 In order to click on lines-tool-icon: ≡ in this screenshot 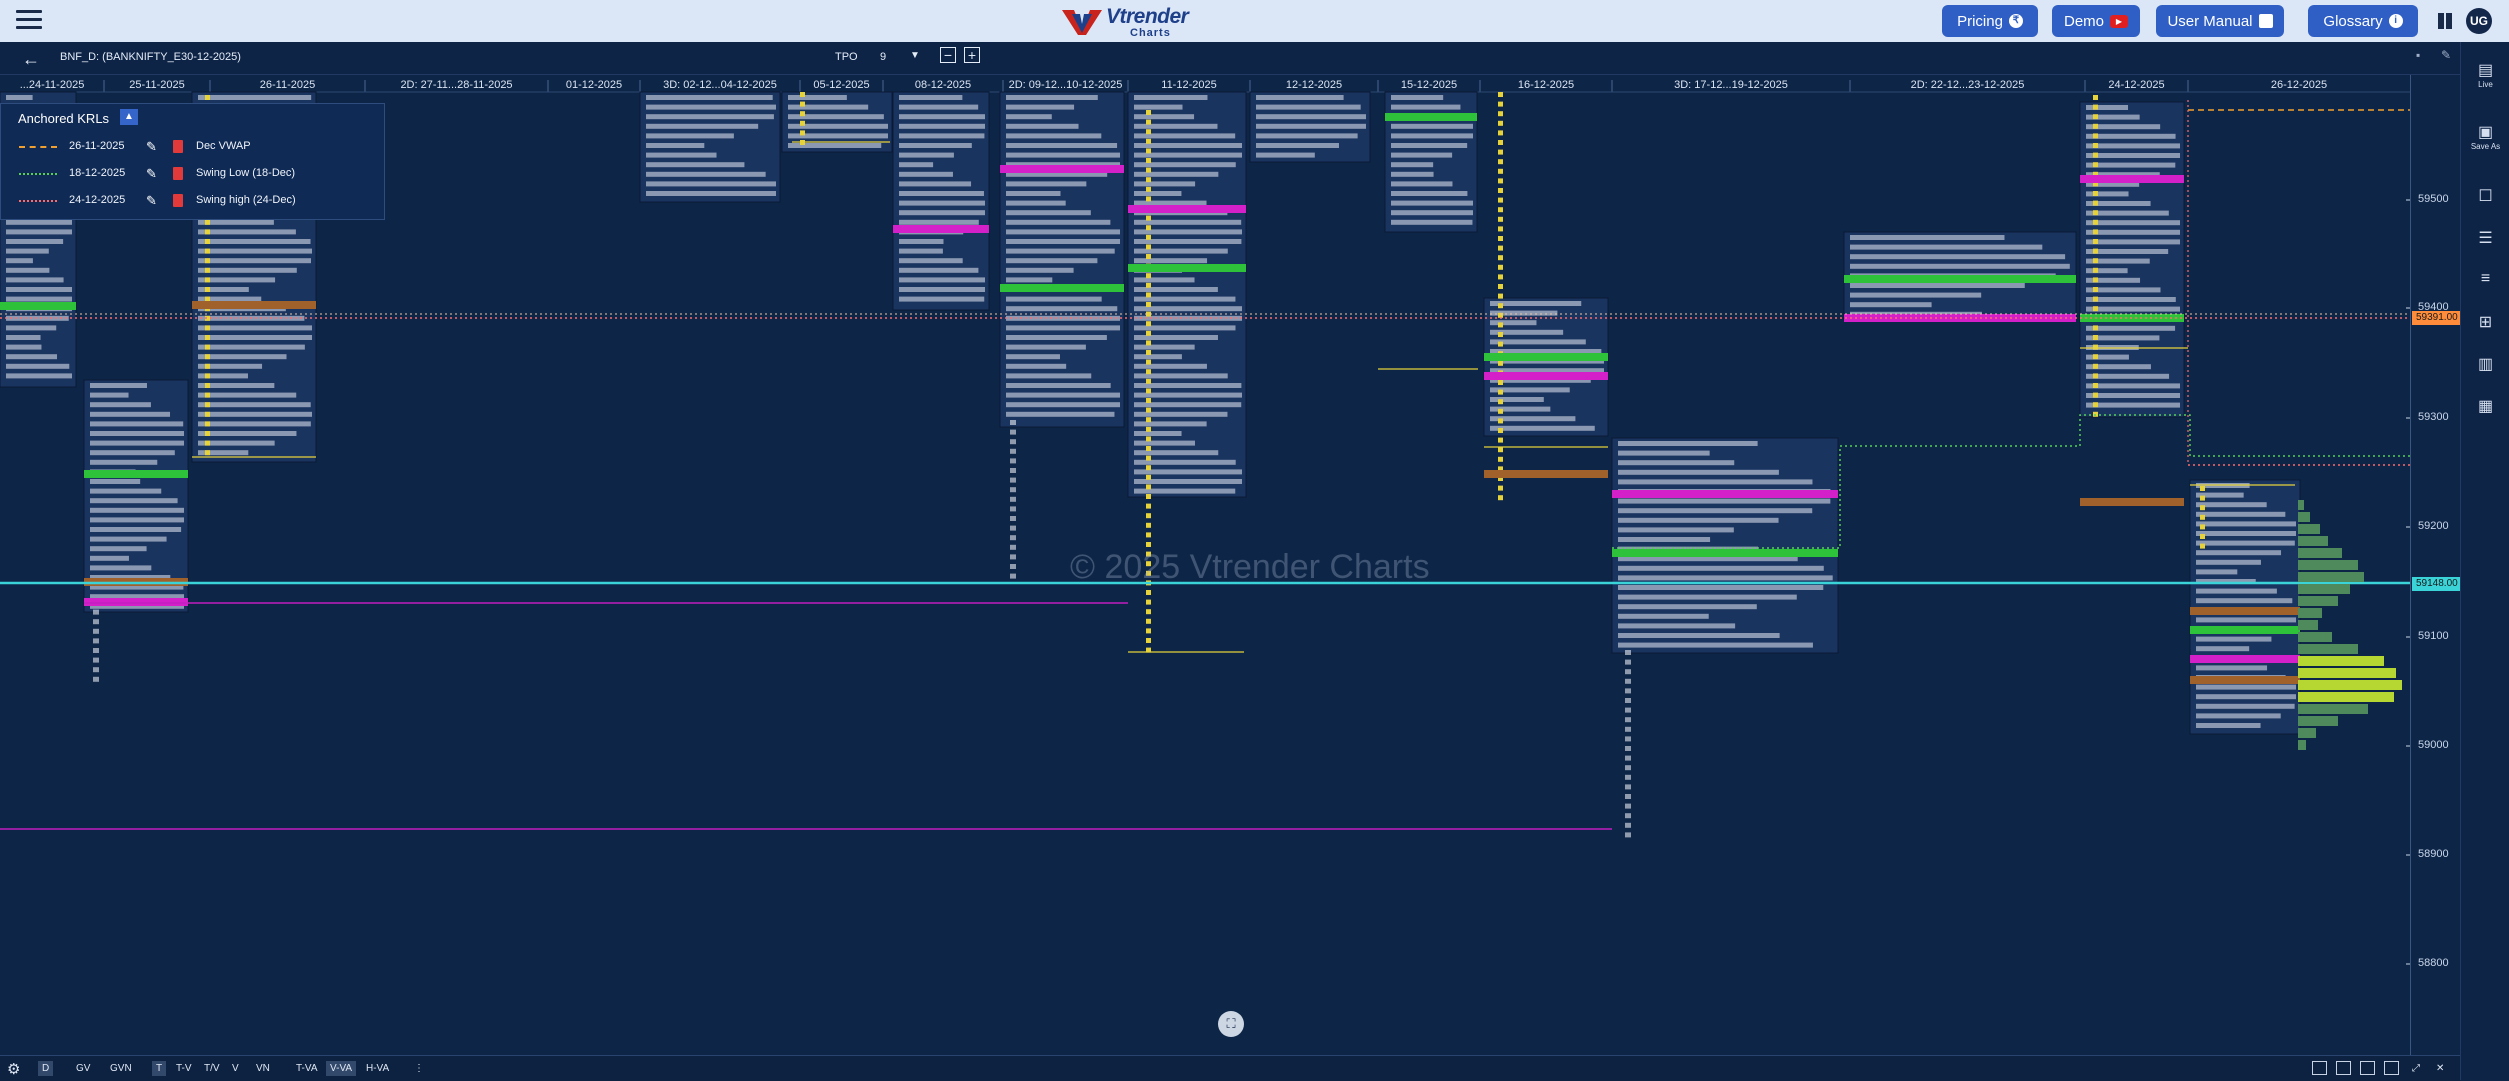, I will do `click(2485, 278)`.